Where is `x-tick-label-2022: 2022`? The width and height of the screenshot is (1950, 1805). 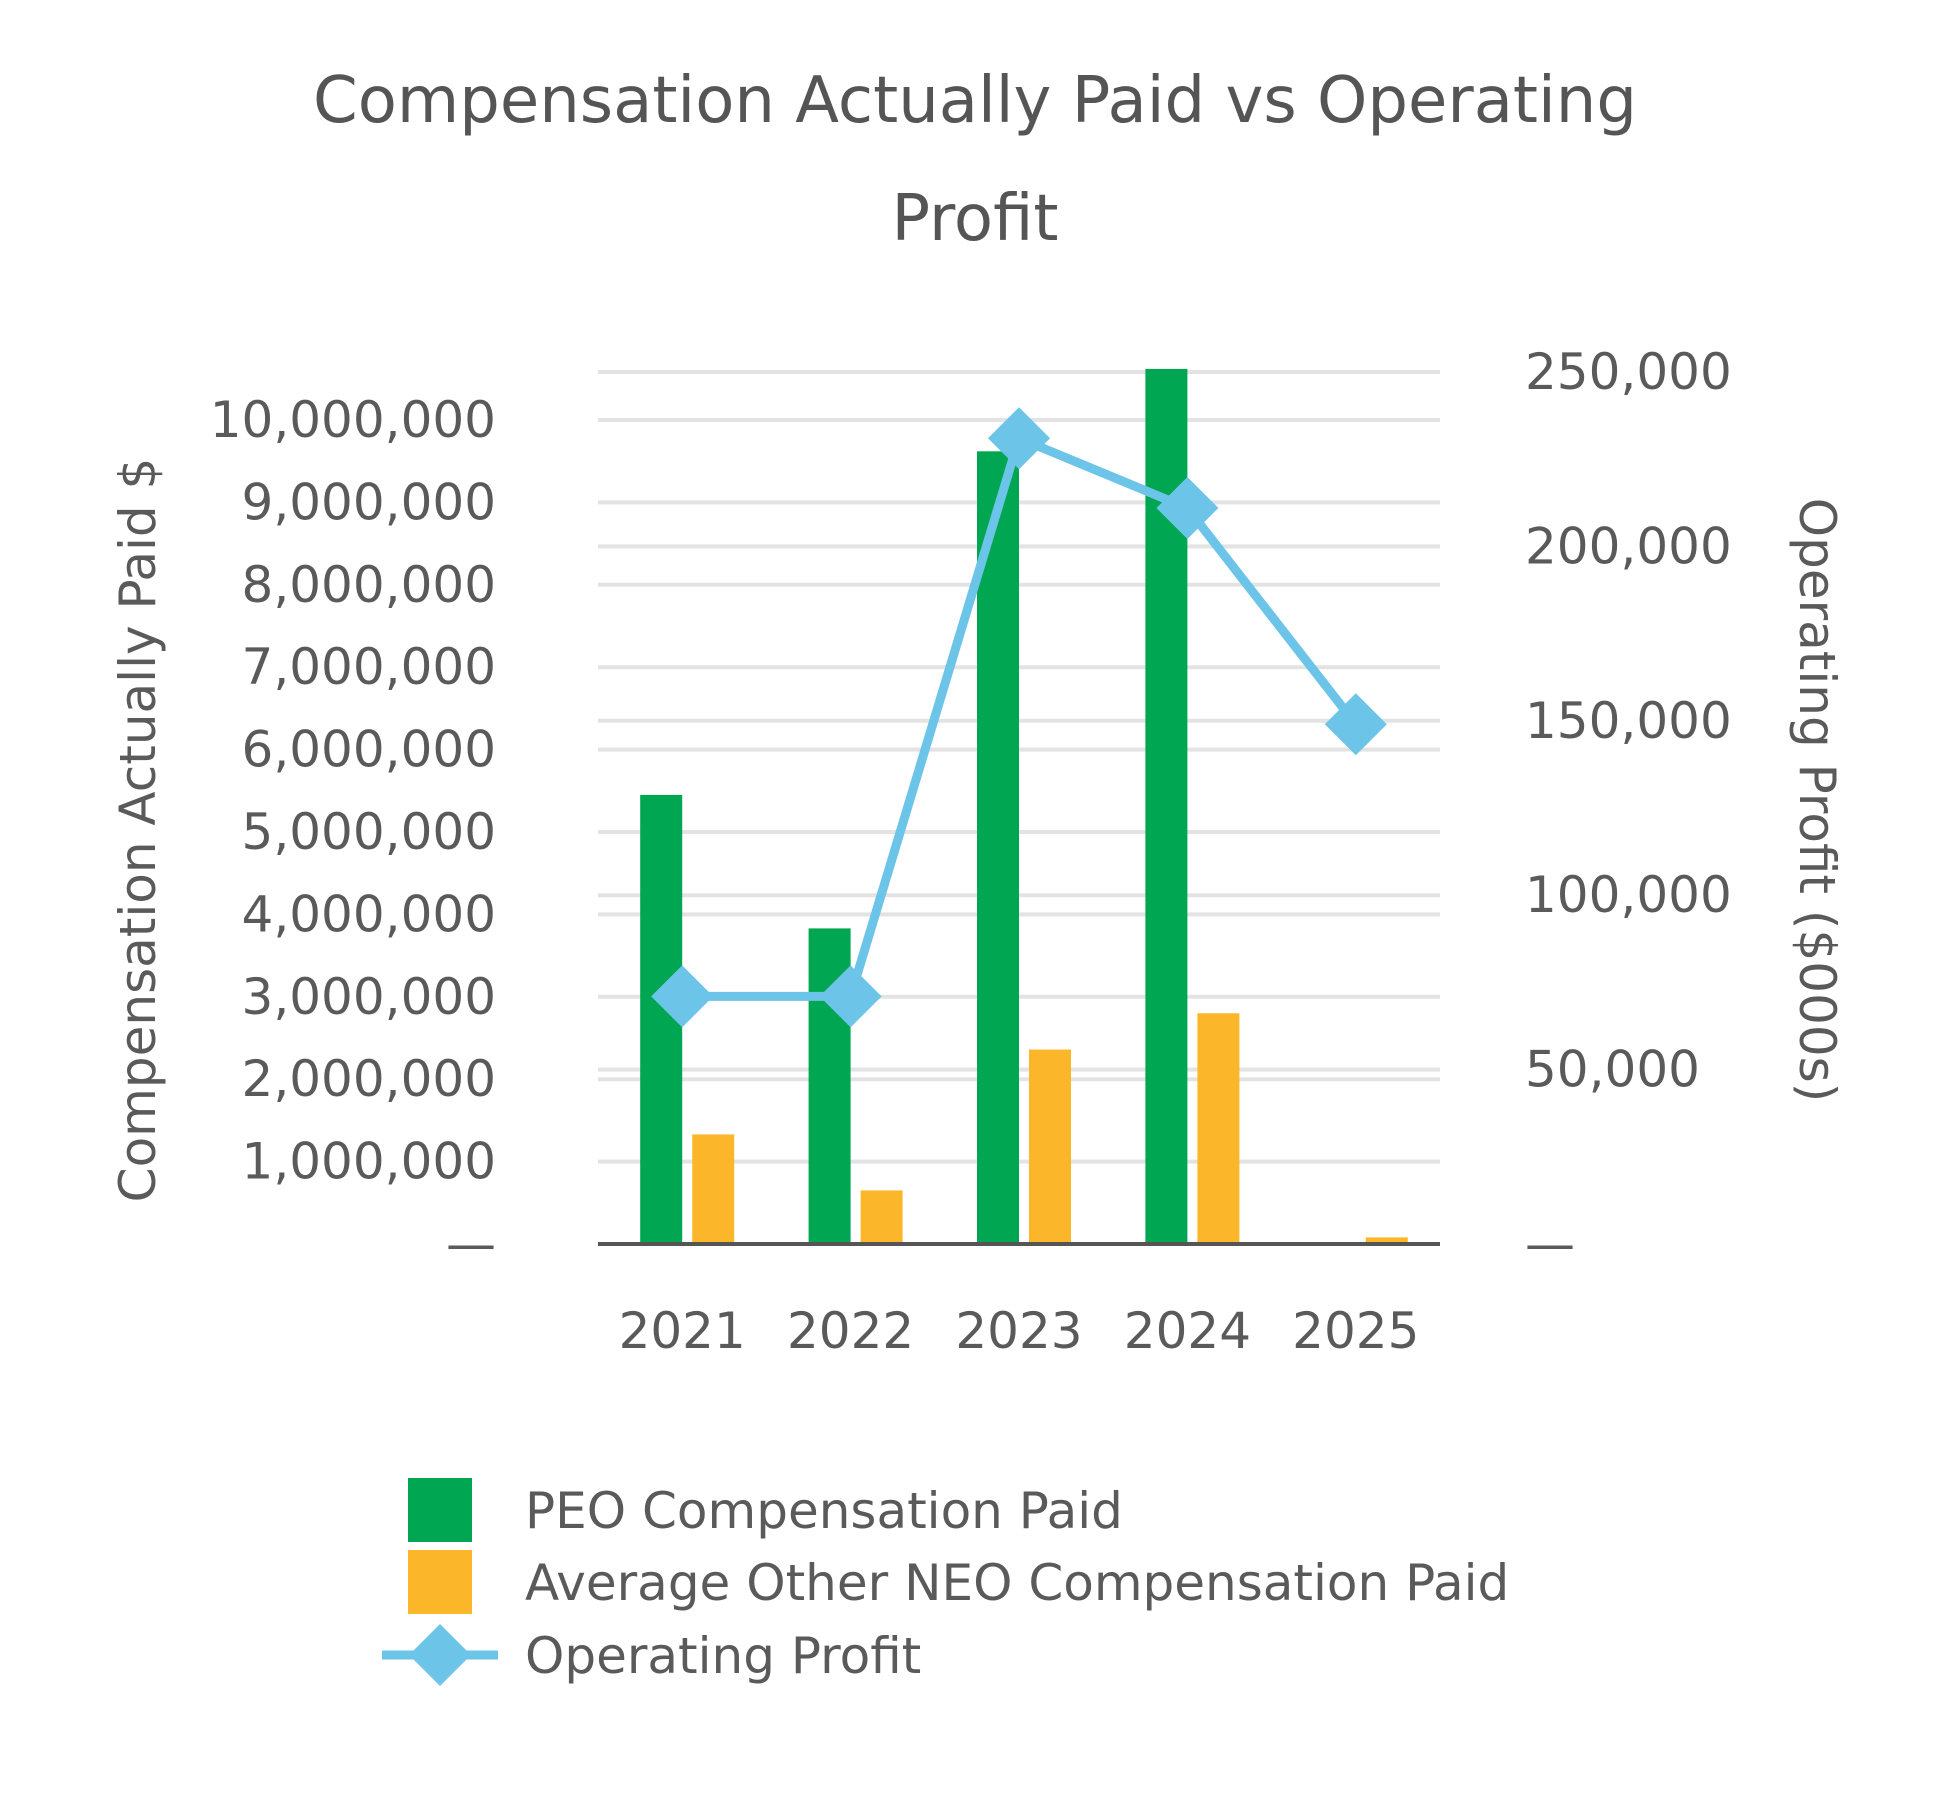 x-tick-label-2022: 2022 is located at coordinates (850, 1331).